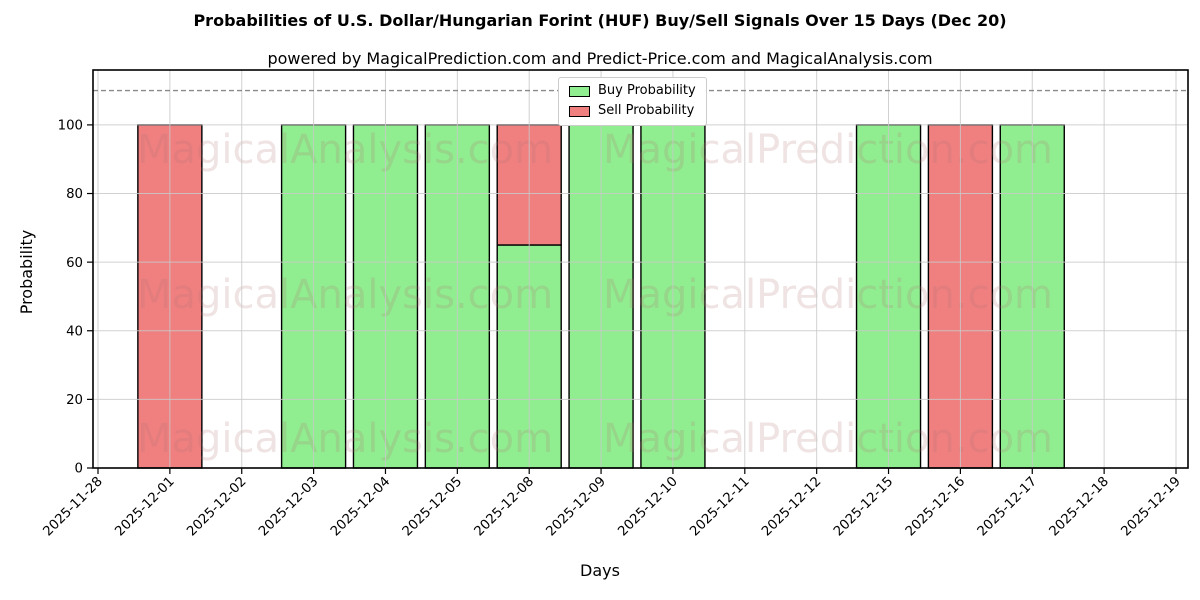 The image size is (1200, 600). What do you see at coordinates (1151, 506) in the screenshot?
I see `x-tick-label: 2025-12-19` at bounding box center [1151, 506].